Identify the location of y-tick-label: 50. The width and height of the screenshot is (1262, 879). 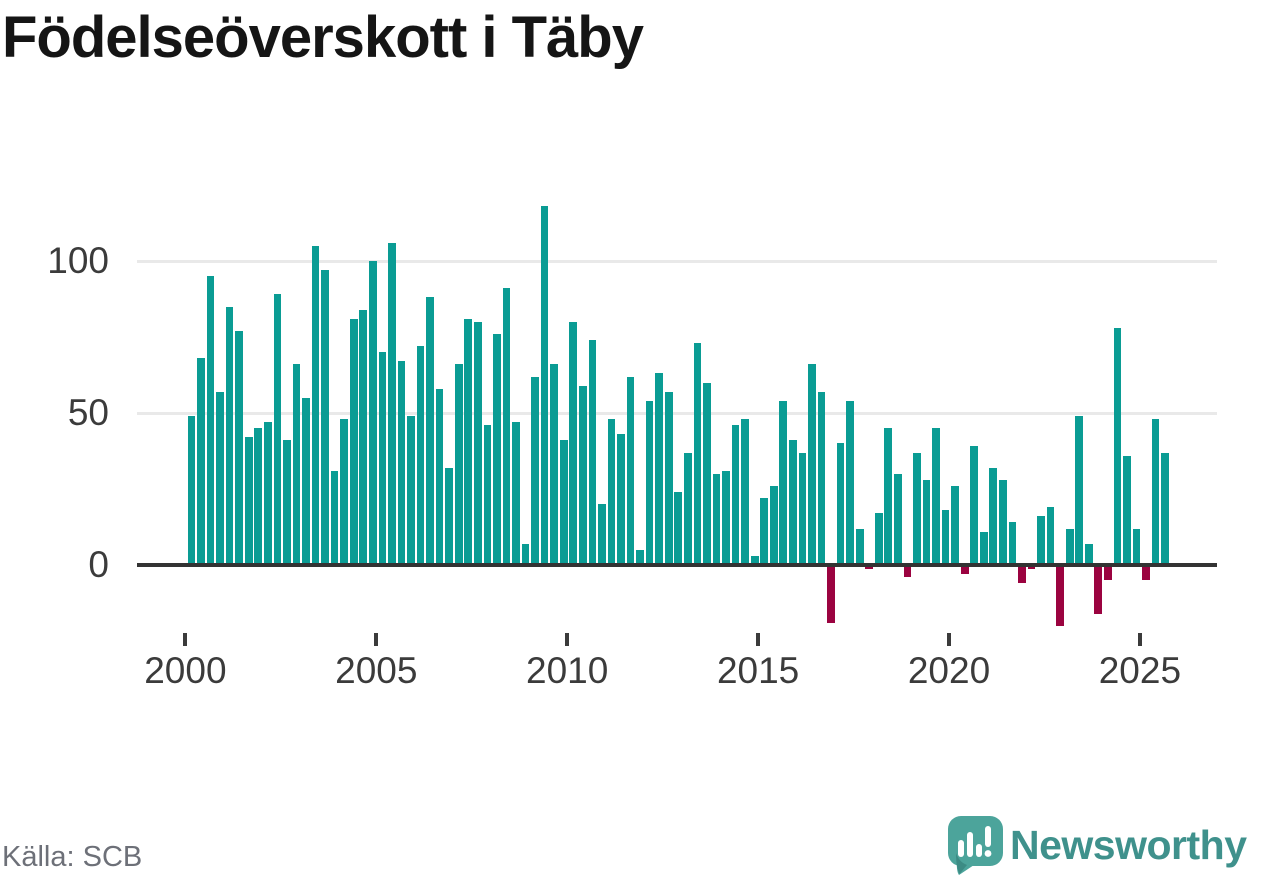
(88, 412).